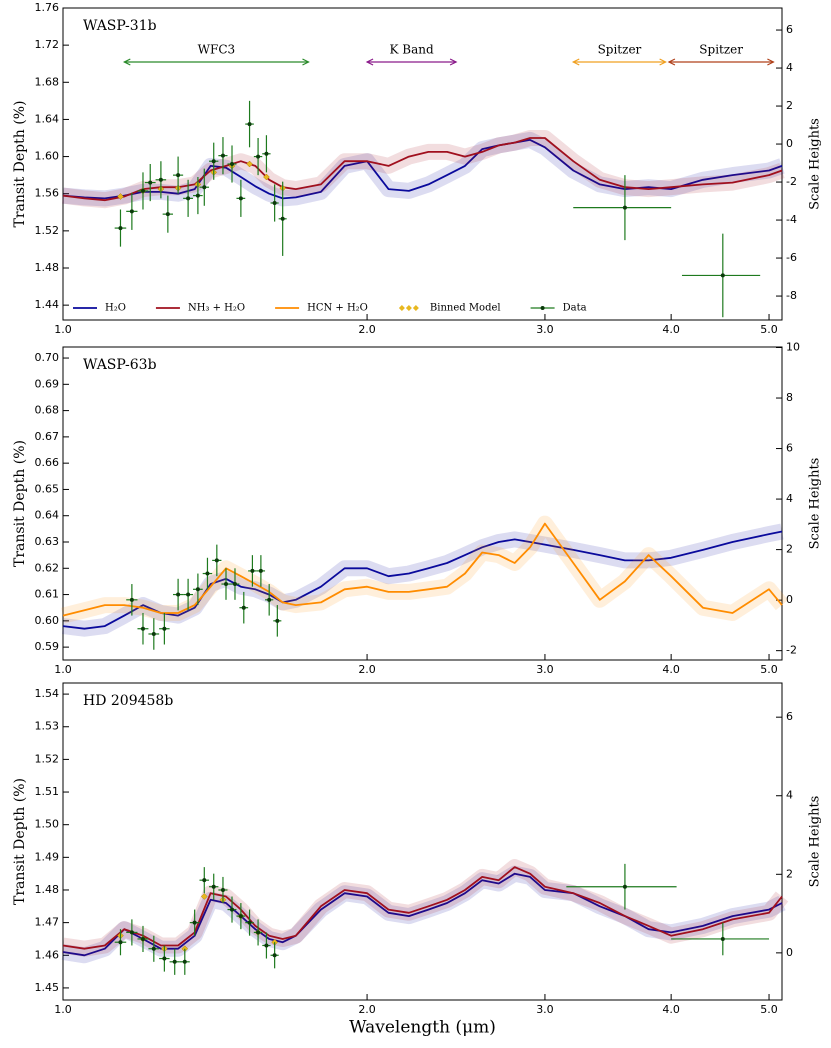  I want to click on x-tick-label: 1.0, so click(63, 669).